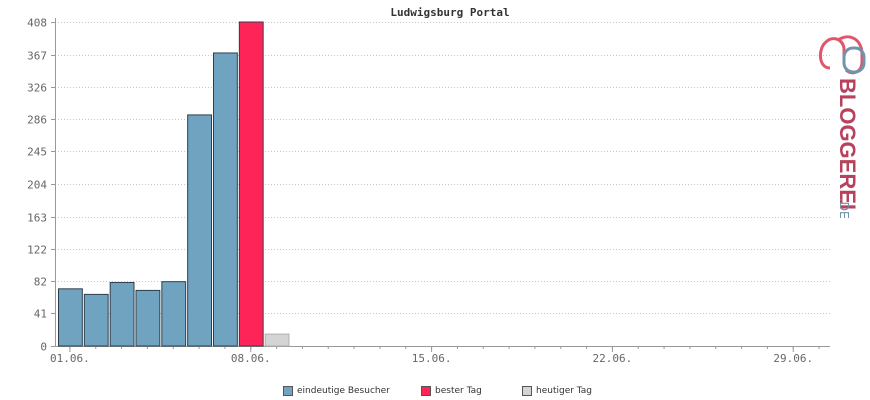  I want to click on legend-swatch-visitors, so click(288, 390).